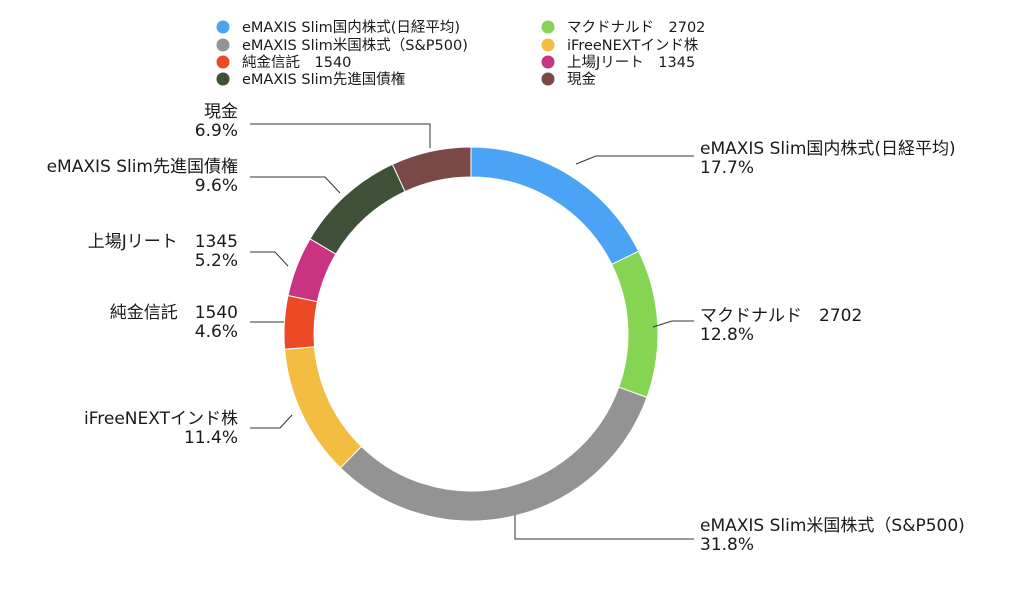  What do you see at coordinates (351, 27) in the screenshot?
I see `legend-label: eMAXIS Slim国内株式(日経平均)` at bounding box center [351, 27].